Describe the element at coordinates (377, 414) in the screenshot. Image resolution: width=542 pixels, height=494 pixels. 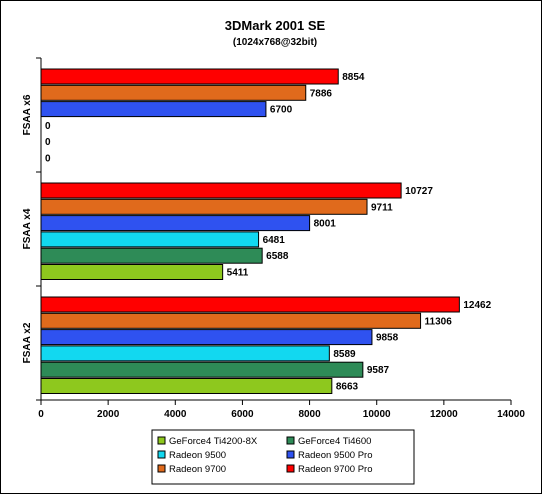
I see `x-tick-label: 10000` at that location.